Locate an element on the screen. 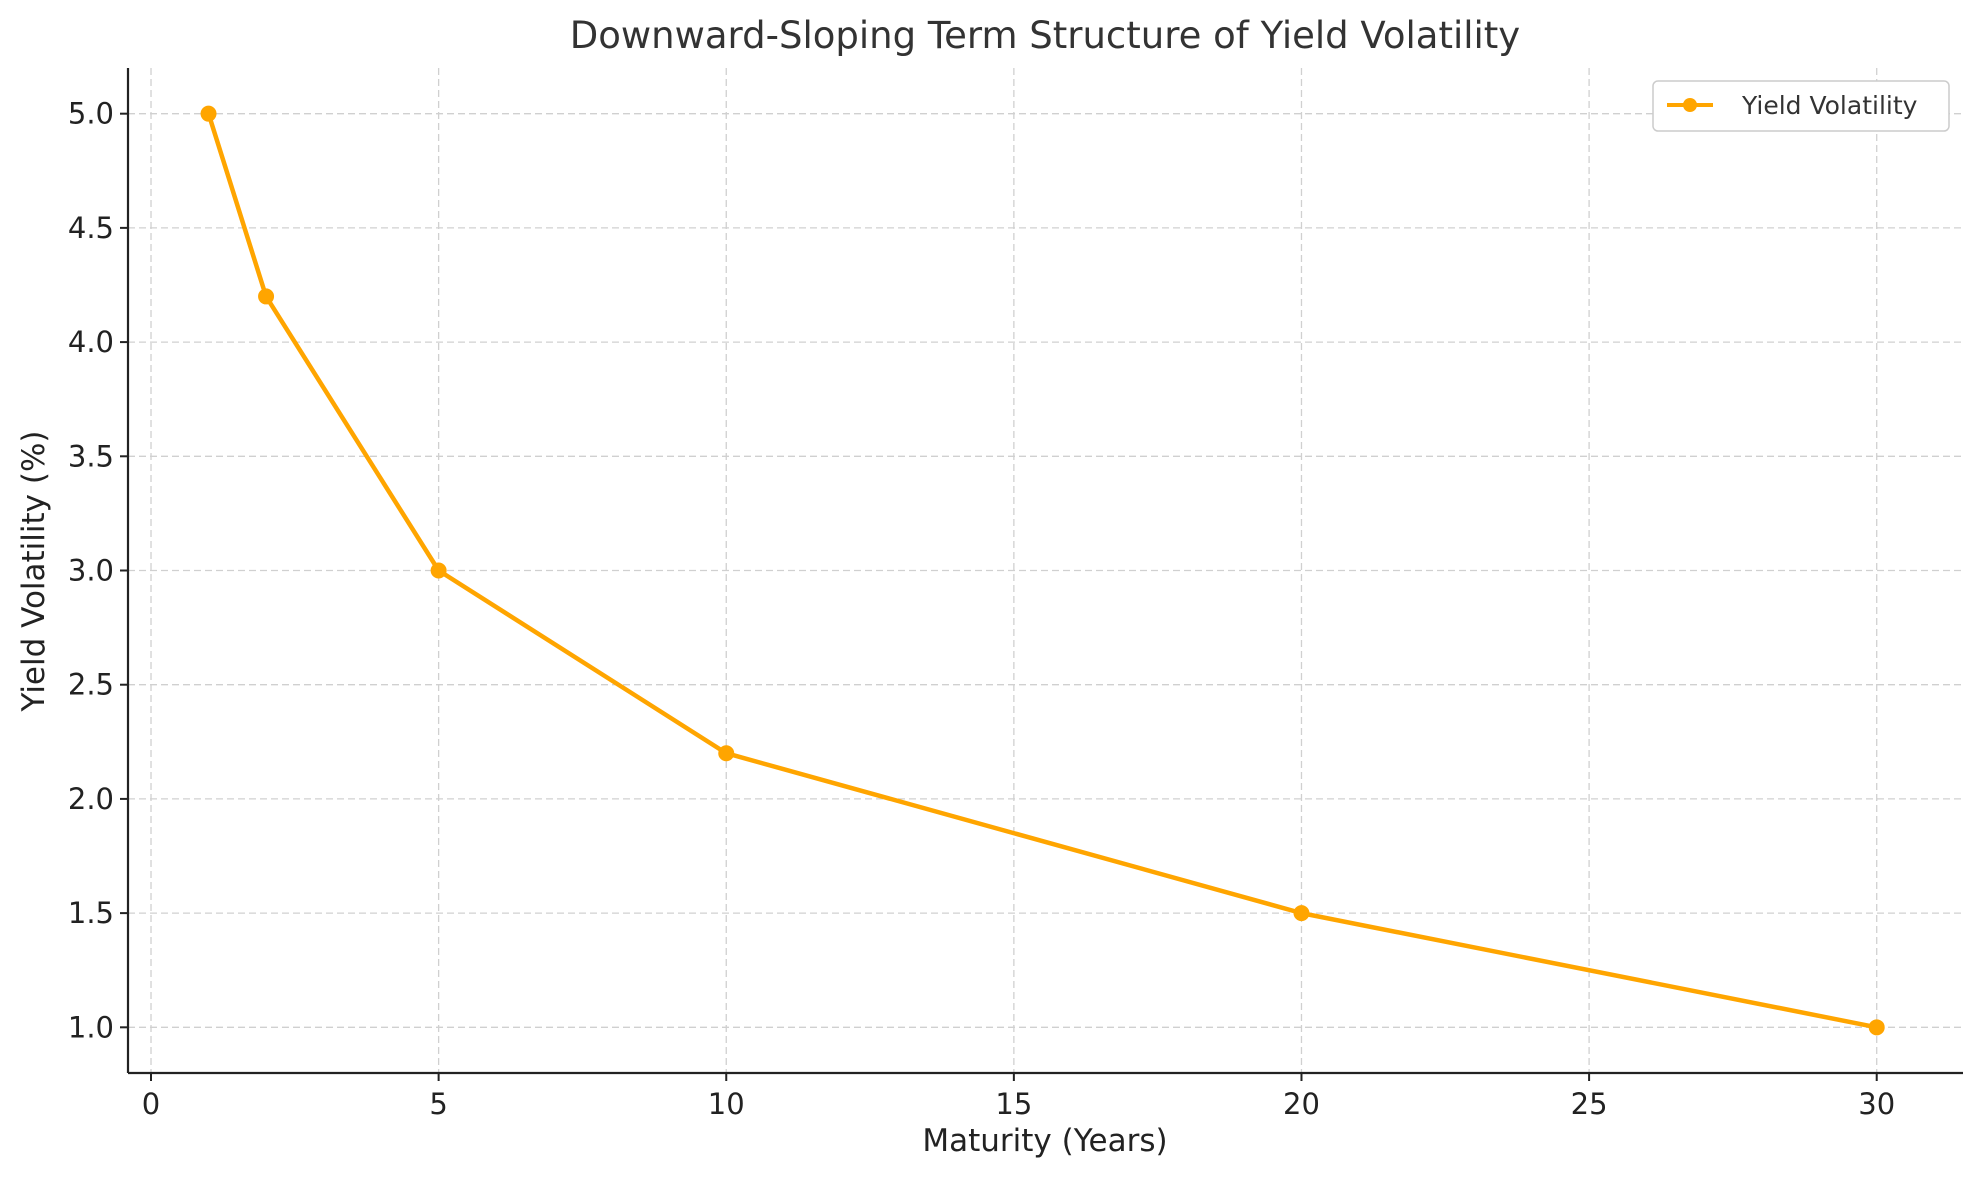 The image size is (1980, 1180). y-axis-ticks: 1.0 1.5 2.0 2.5 3.0 3.5 4.0 4.5 5.0 is located at coordinates (98, 570).